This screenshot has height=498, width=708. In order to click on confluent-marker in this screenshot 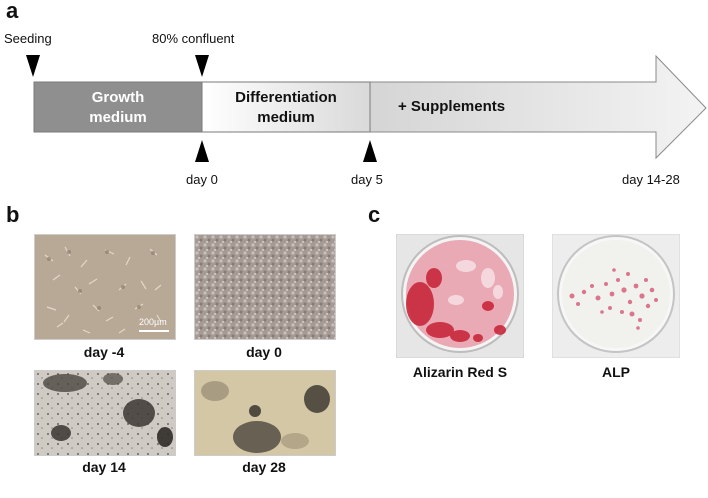, I will do `click(202, 66)`.